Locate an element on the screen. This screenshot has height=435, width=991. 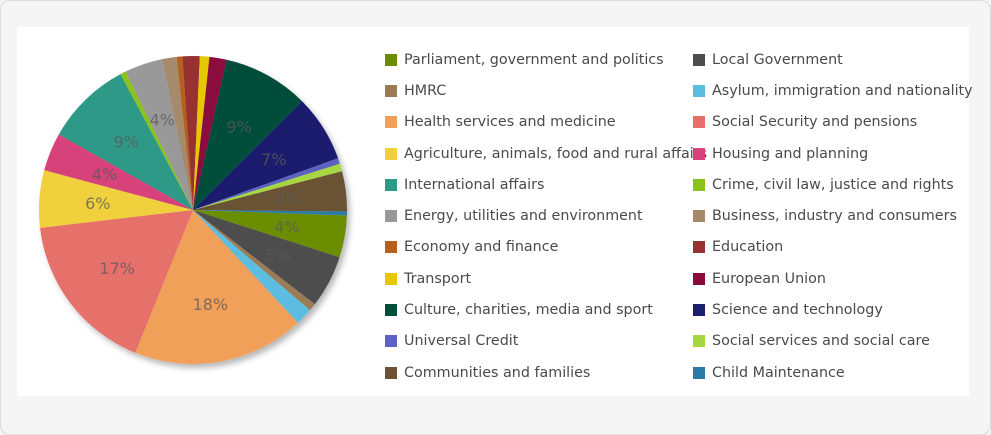
legend-item: Social services and social care is located at coordinates (834, 341).